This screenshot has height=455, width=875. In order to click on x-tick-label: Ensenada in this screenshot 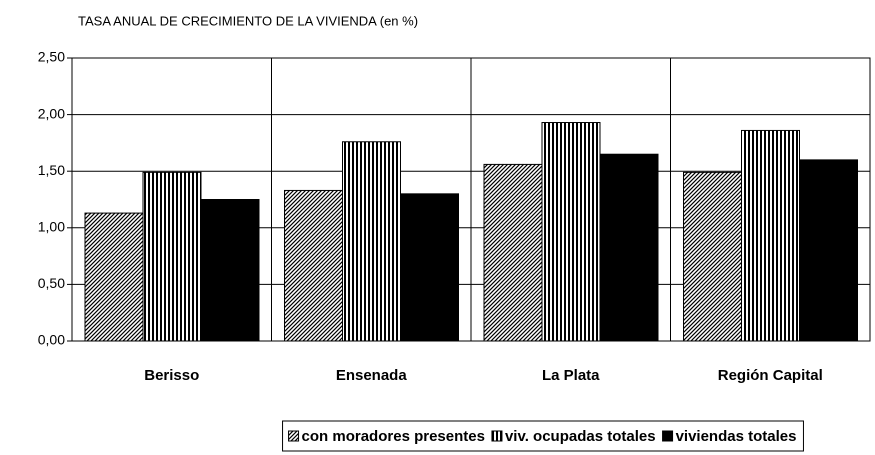, I will do `click(372, 375)`.